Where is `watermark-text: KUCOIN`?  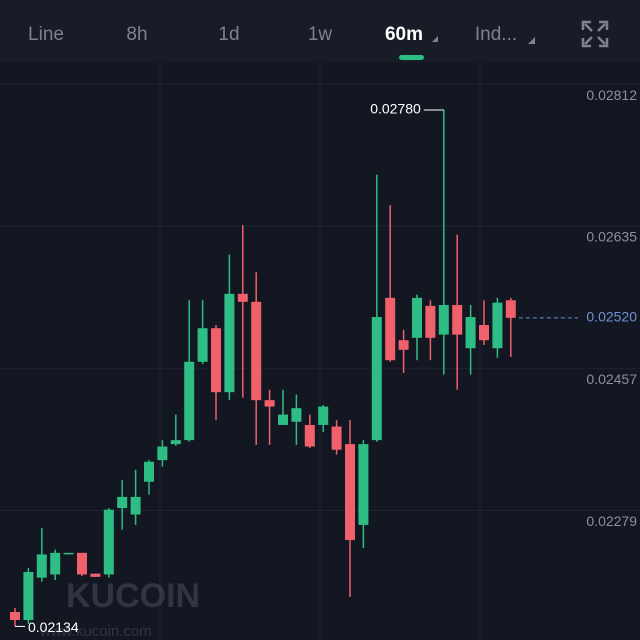 watermark-text: KUCOIN is located at coordinates (133, 596).